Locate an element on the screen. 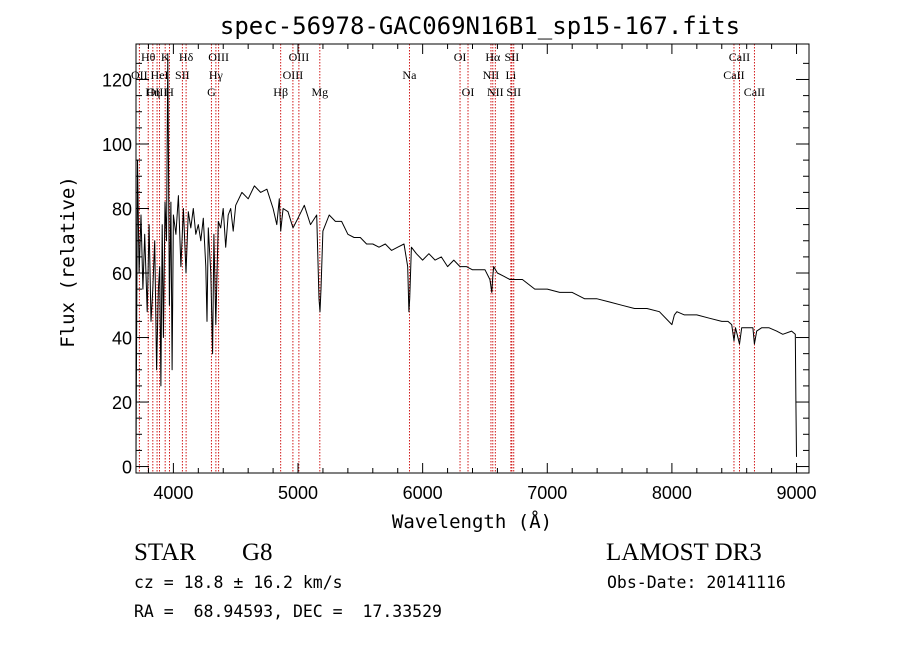 The image size is (900, 649). y-tick-label-2: 40 is located at coordinates (122, 339).